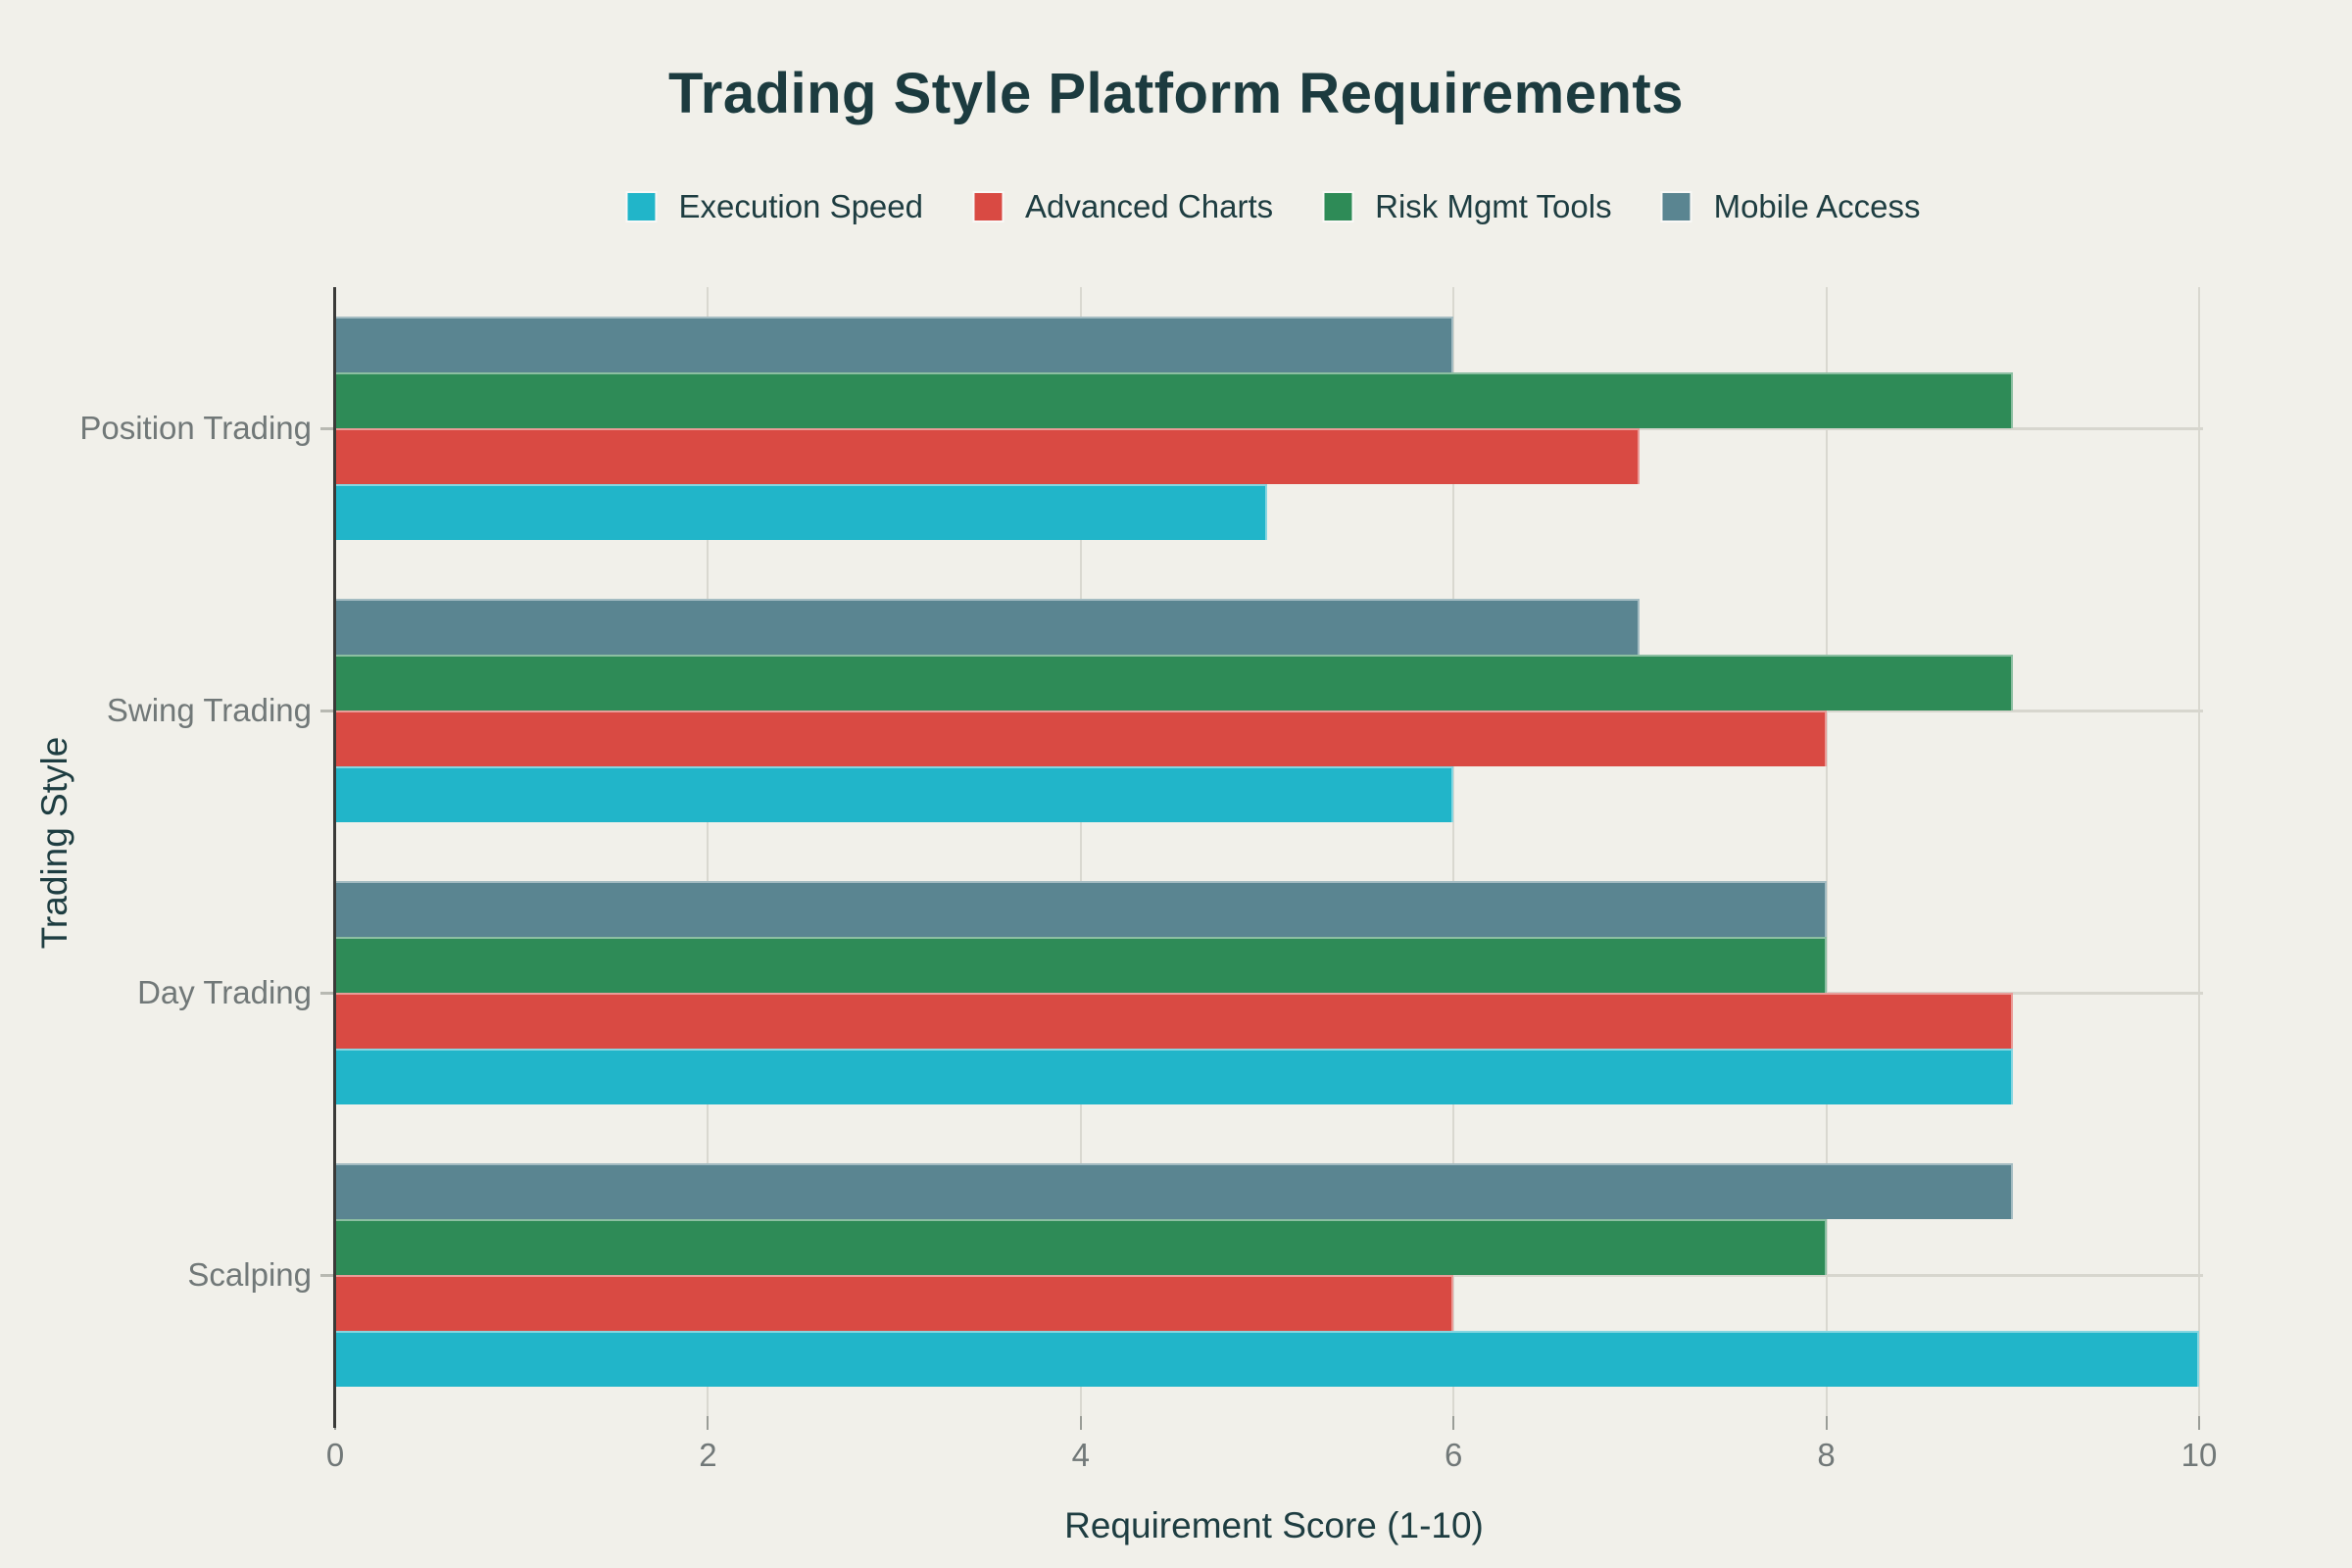  I want to click on bar-swing-trading-advanced-charts, so click(1081, 738).